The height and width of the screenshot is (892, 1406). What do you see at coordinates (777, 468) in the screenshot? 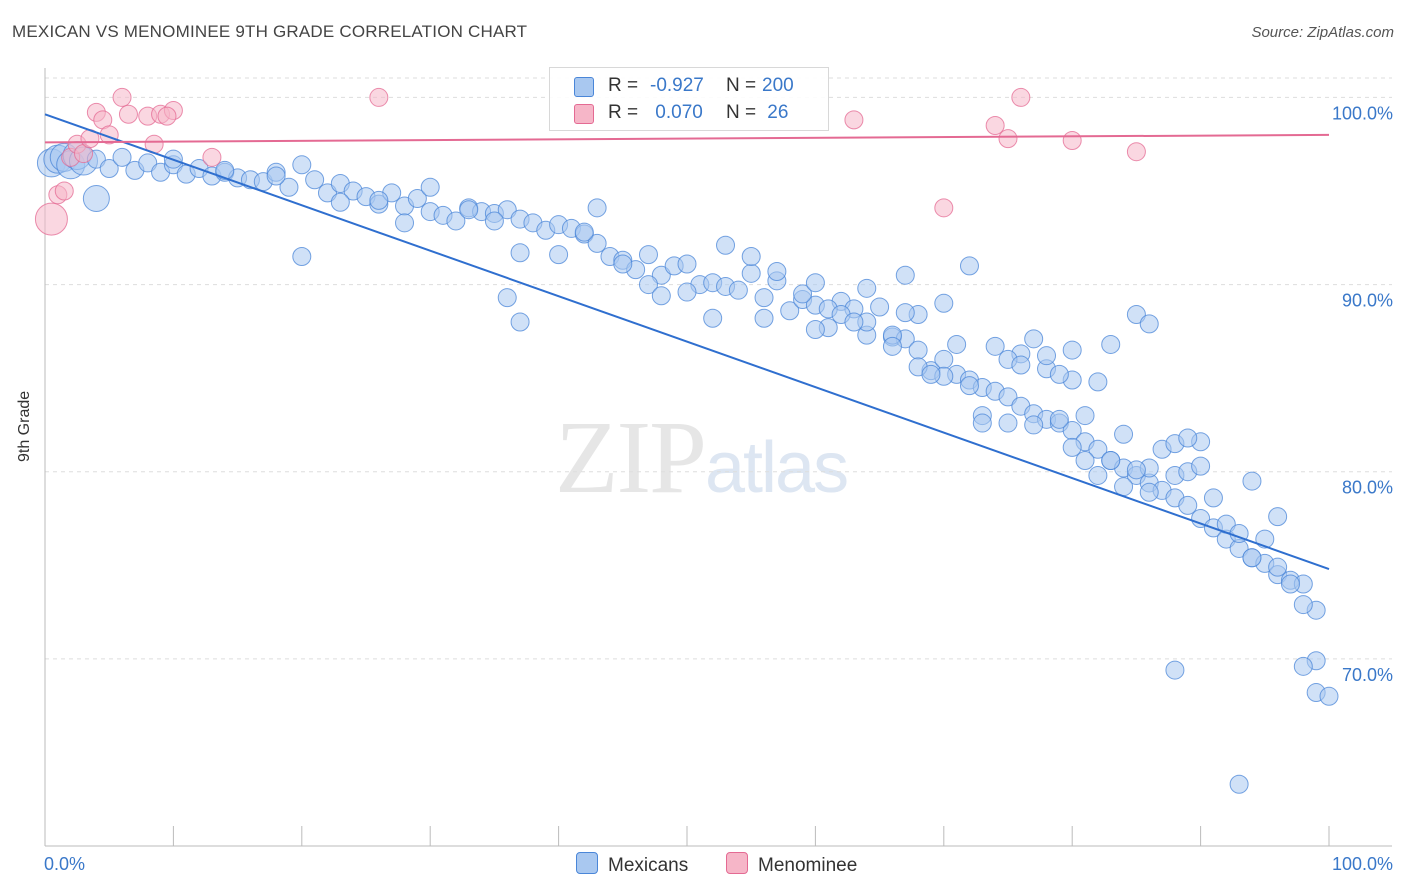
I see `watermark-atlas: atlas` at bounding box center [777, 468].